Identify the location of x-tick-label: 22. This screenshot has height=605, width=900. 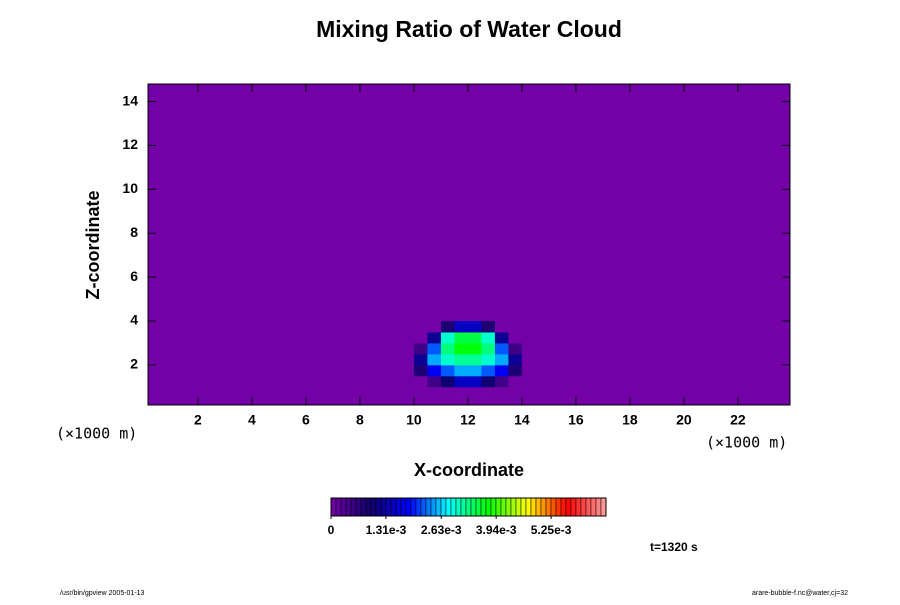
(738, 420).